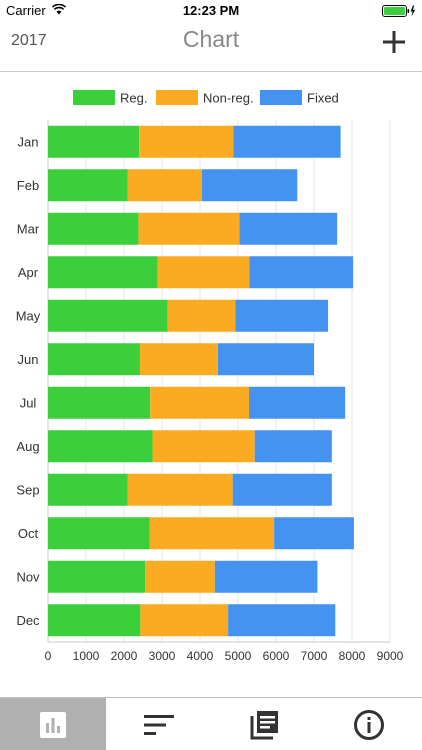 This screenshot has height=750, width=422. What do you see at coordinates (228, 98) in the screenshot?
I see `legend-label: Non-reg.` at bounding box center [228, 98].